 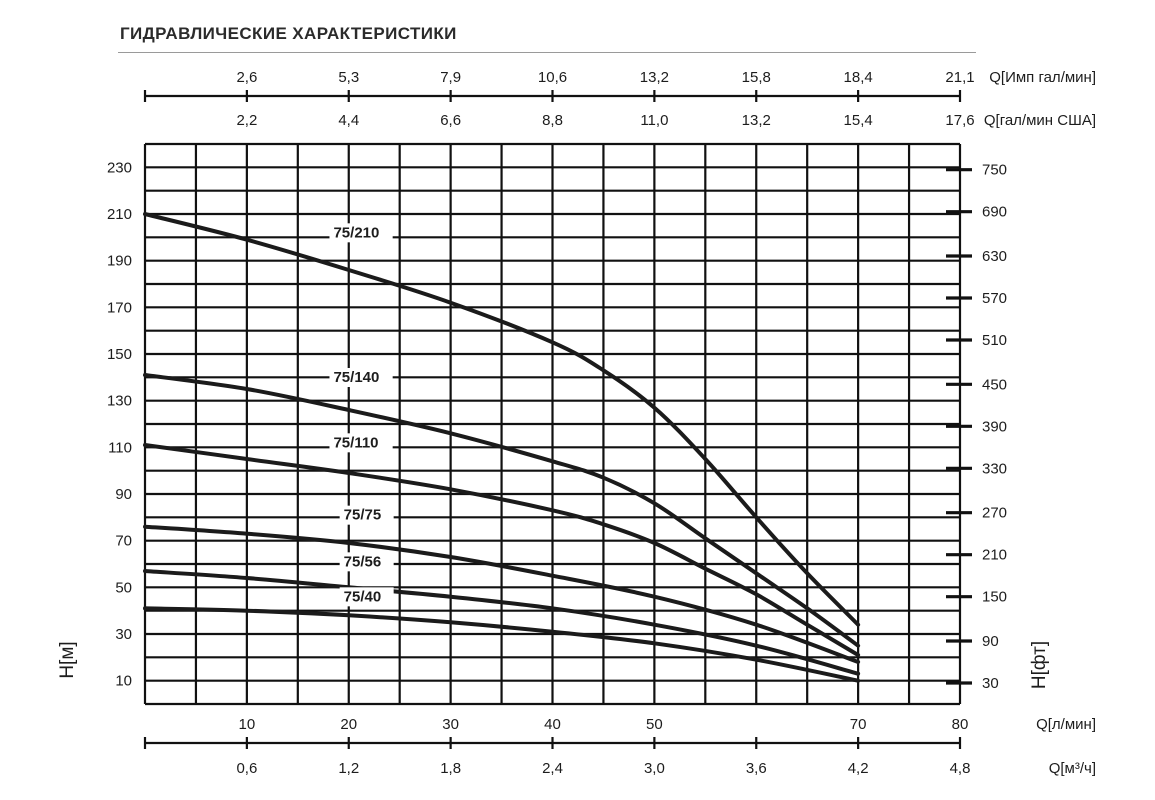 I want to click on y-left-tick-label: 10, so click(x=123, y=681).